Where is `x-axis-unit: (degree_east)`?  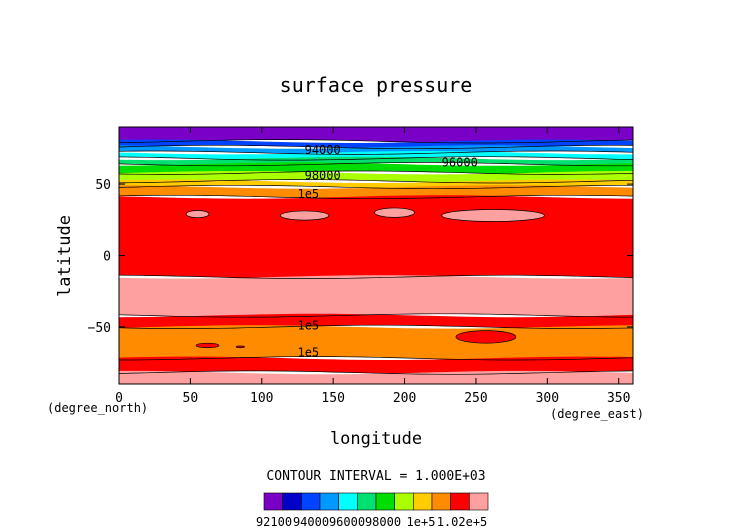
x-axis-unit: (degree_east) is located at coordinates (597, 414).